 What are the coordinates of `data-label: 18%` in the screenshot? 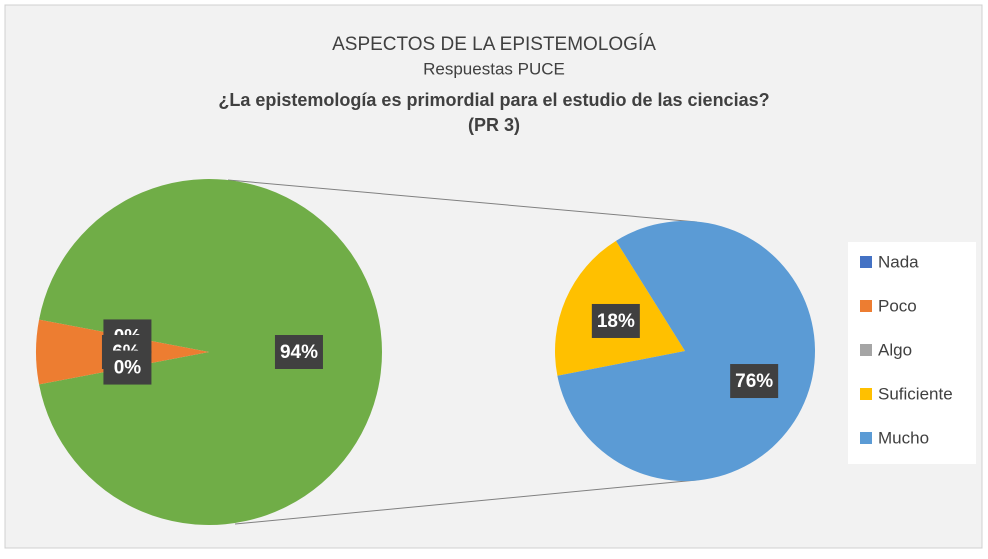 It's located at (616, 321).